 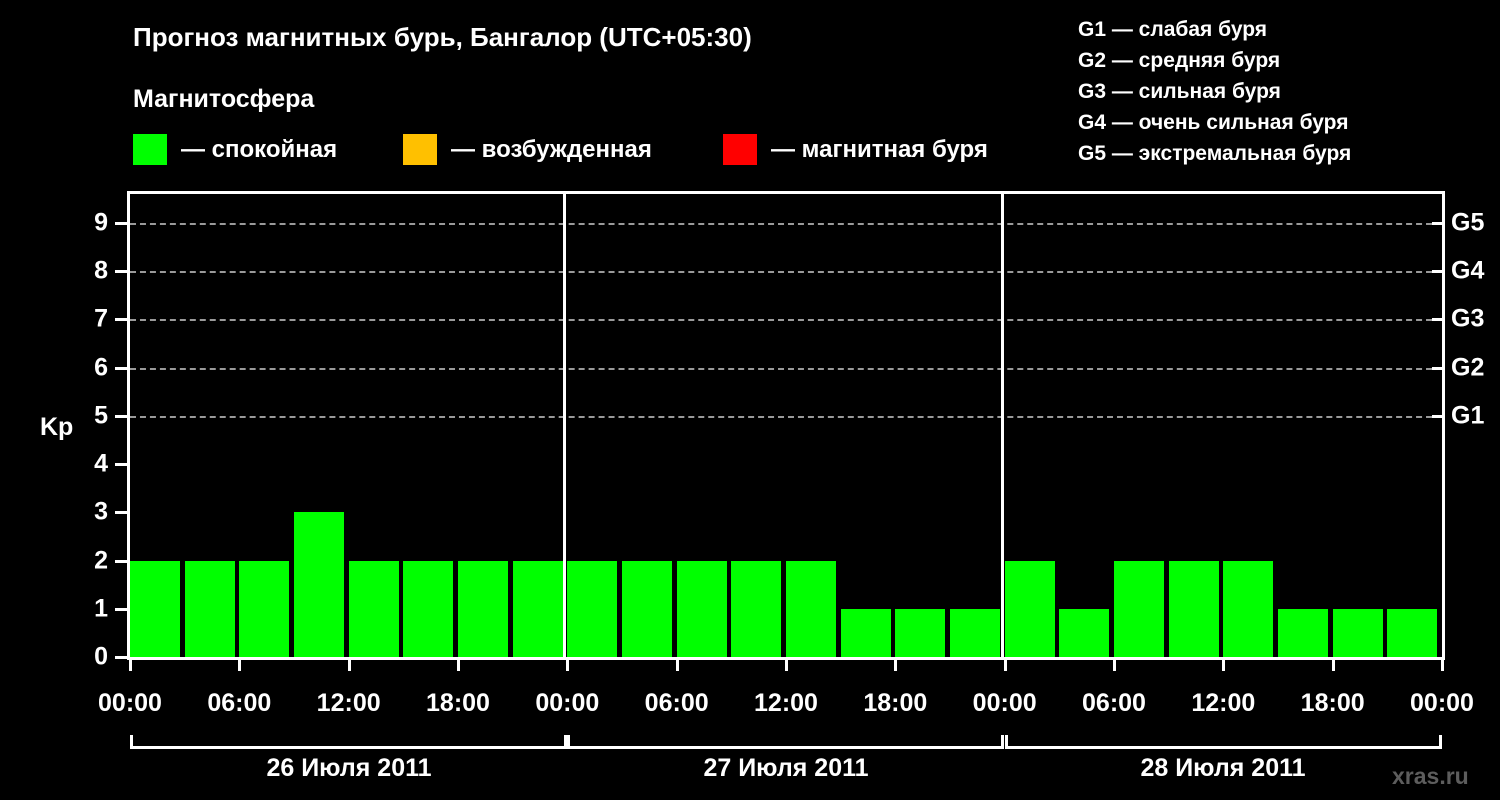 I want to click on y-tick-label-1: 1, so click(x=101, y=608).